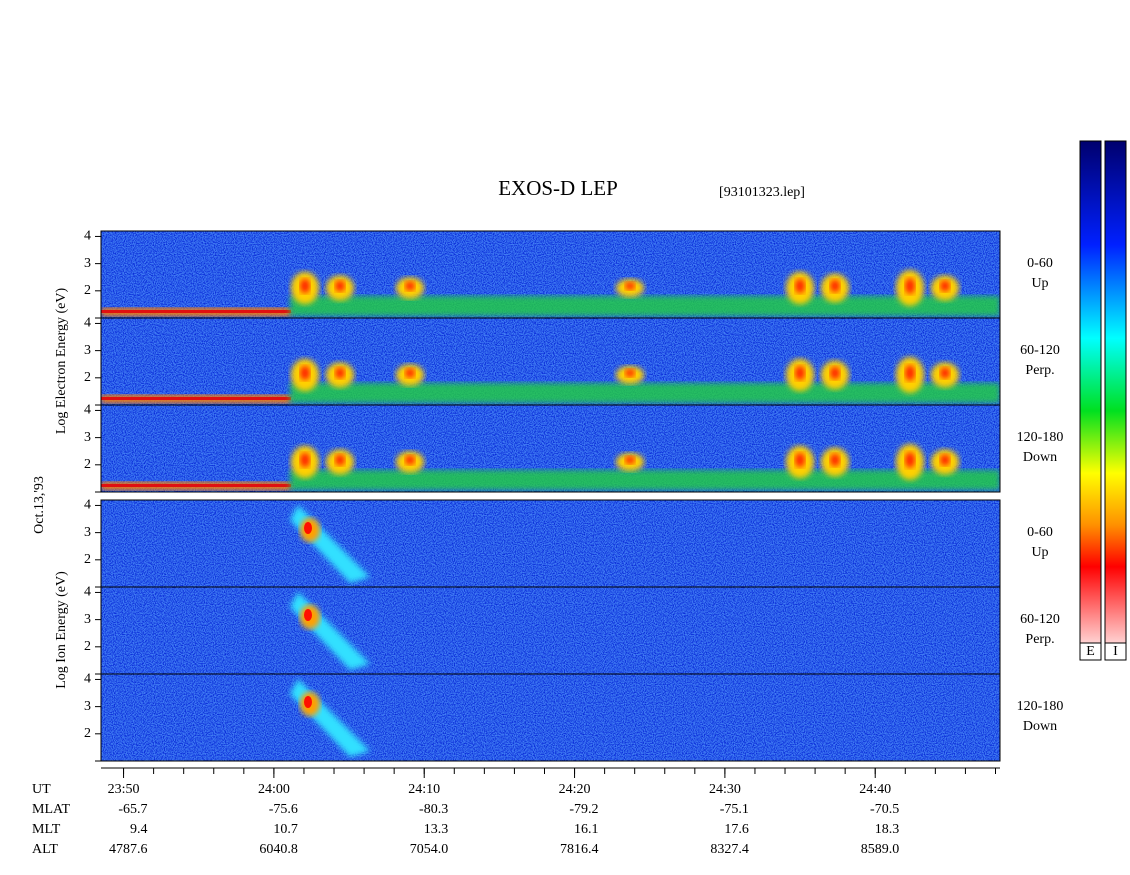  I want to click on ephemeris-value: 6040.8, so click(278, 849).